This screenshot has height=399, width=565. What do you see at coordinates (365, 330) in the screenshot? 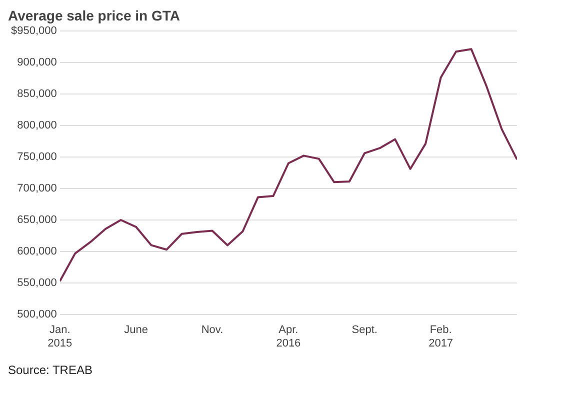
I see `x-tick-label: Sept.` at bounding box center [365, 330].